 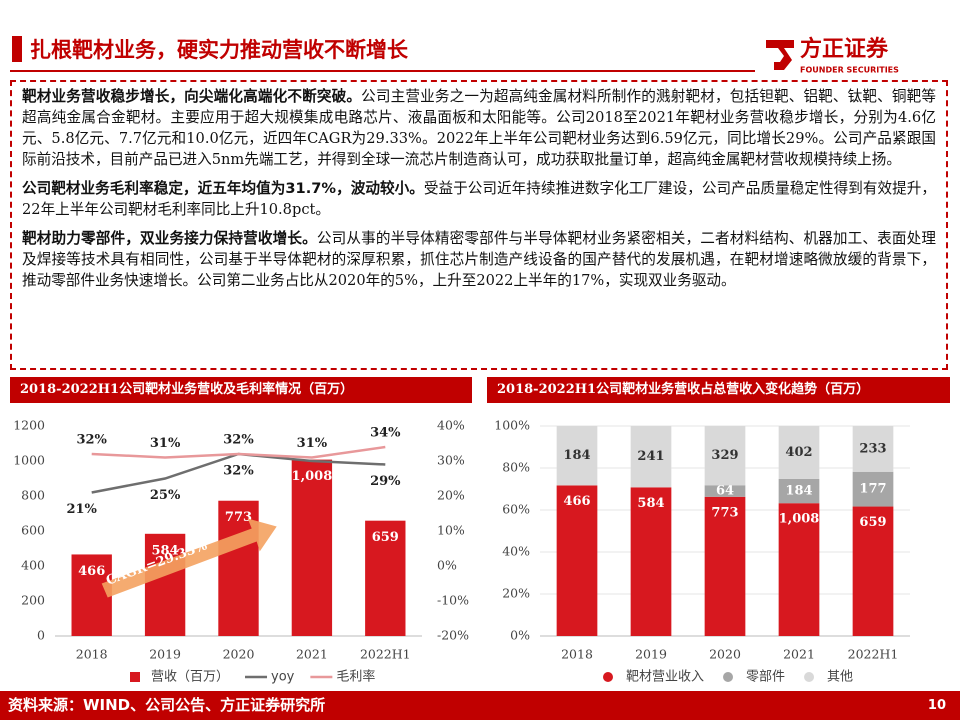 I want to click on y2-tick-label: -10%, so click(x=453, y=600).